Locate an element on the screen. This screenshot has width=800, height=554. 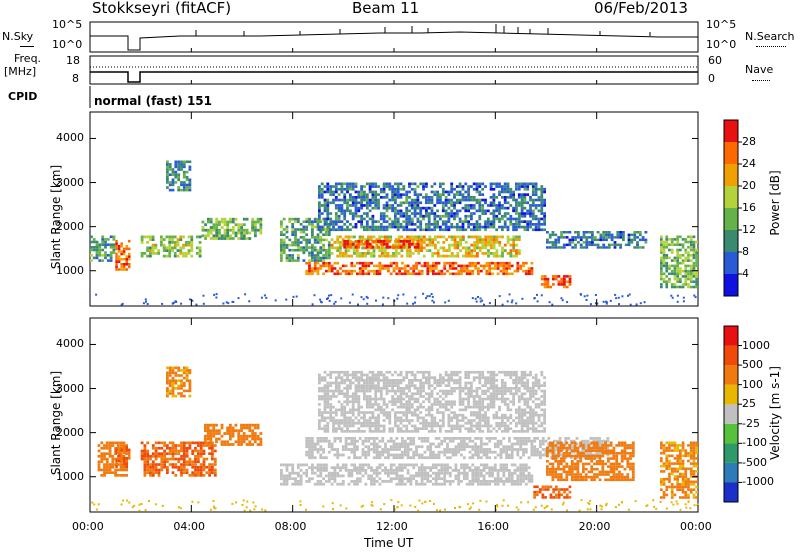
ground-scatter-cell is located at coordinates (590, 304).